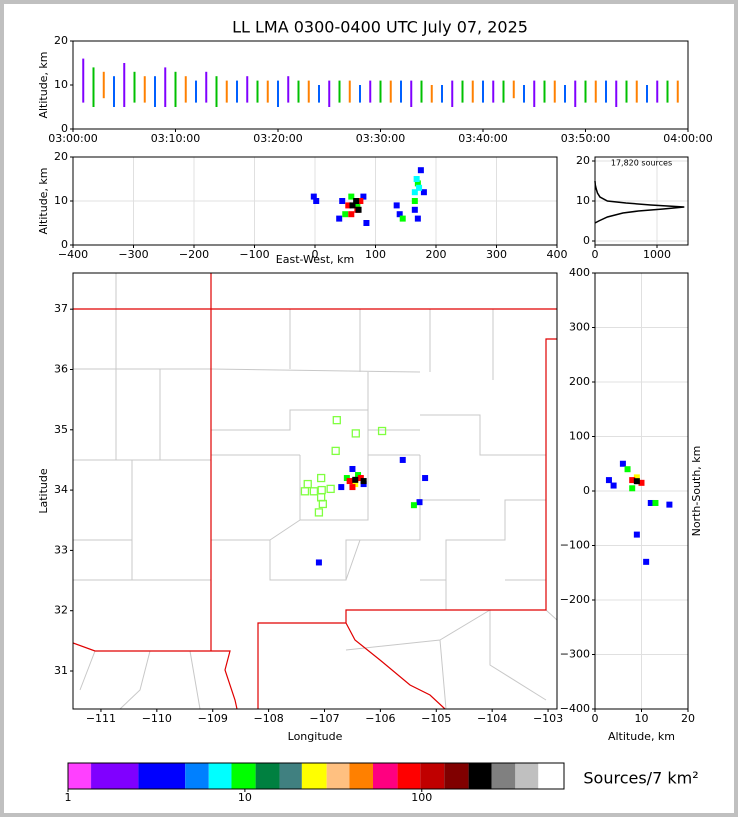  What do you see at coordinates (641, 163) in the screenshot?
I see `source-count: 17,820 sources` at bounding box center [641, 163].